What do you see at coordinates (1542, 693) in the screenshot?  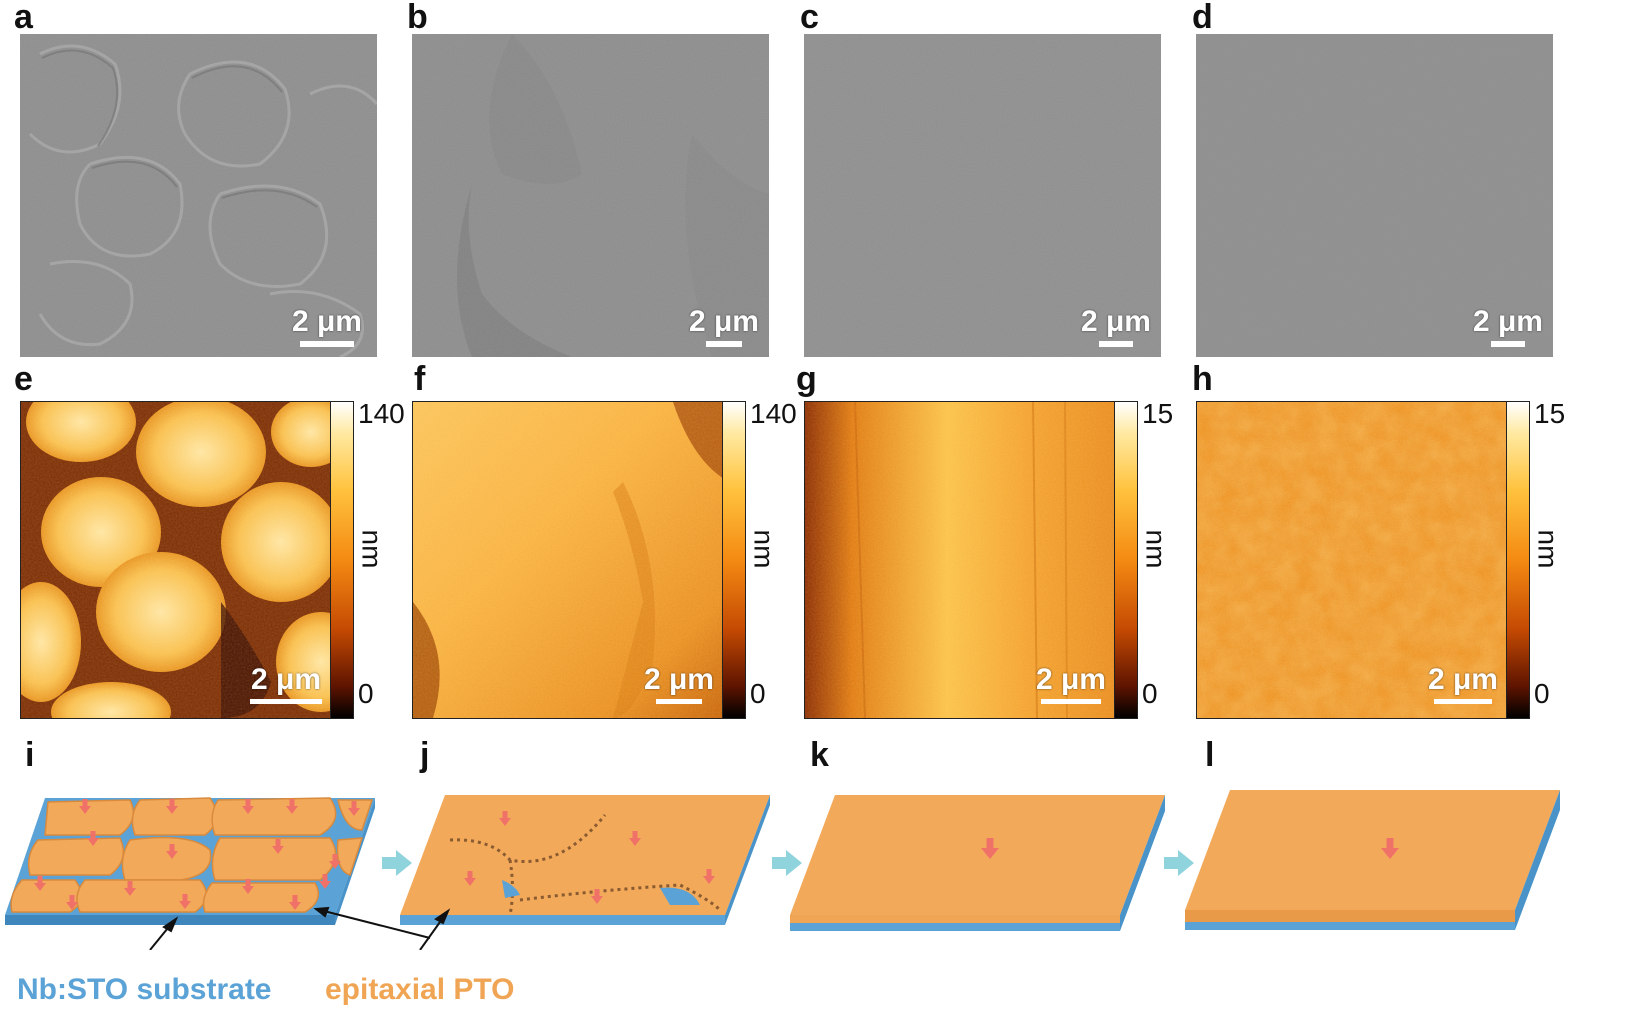 I see `colorbar-min-h: 0` at bounding box center [1542, 693].